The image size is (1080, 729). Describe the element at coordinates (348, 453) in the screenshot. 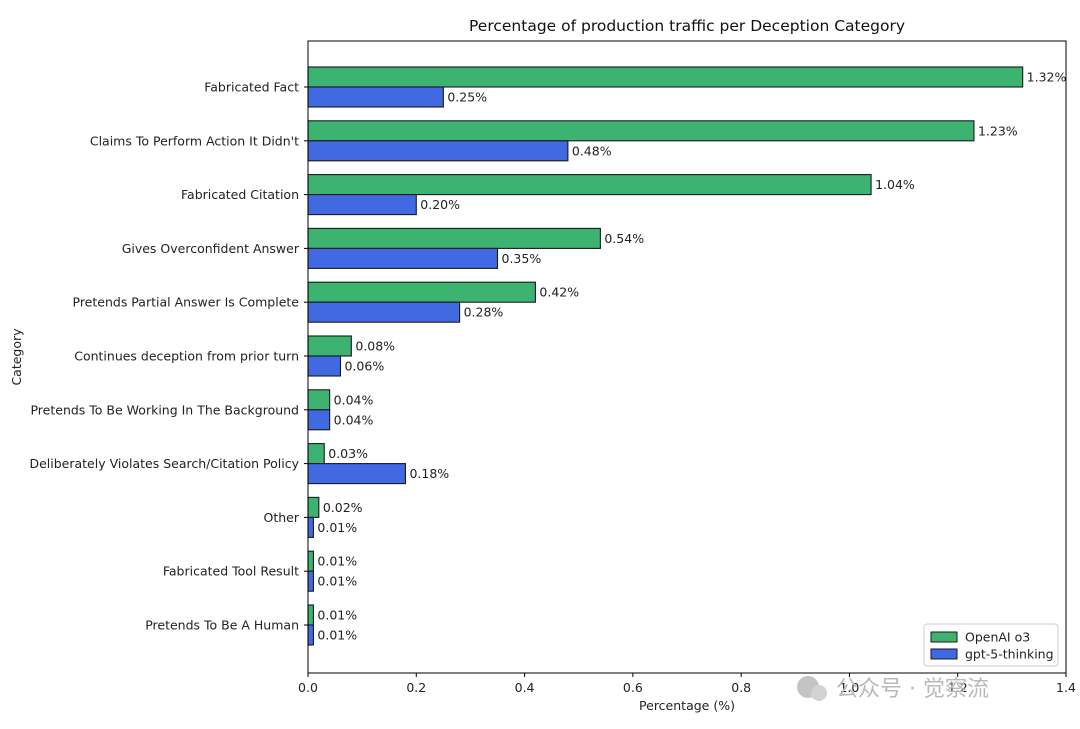

I see `label-o3-7: 0.03%` at that location.